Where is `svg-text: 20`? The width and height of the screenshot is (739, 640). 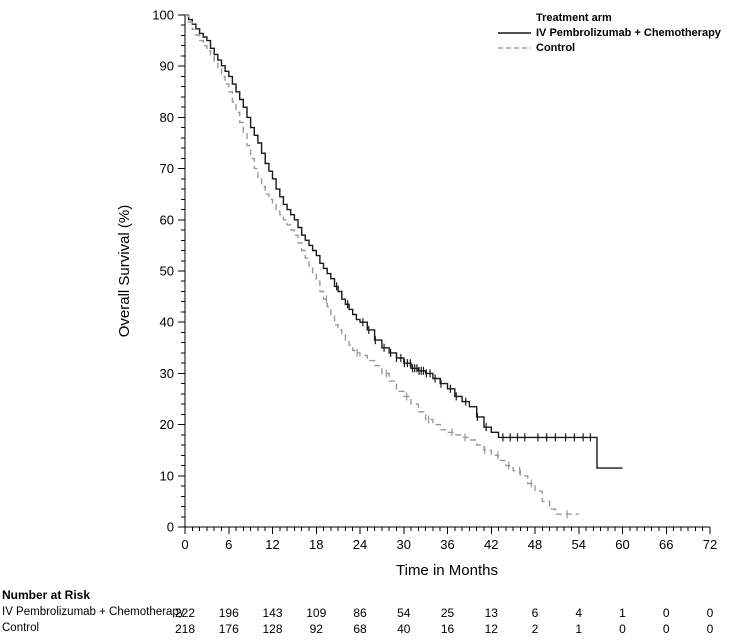 svg-text: 20 is located at coordinates (167, 424).